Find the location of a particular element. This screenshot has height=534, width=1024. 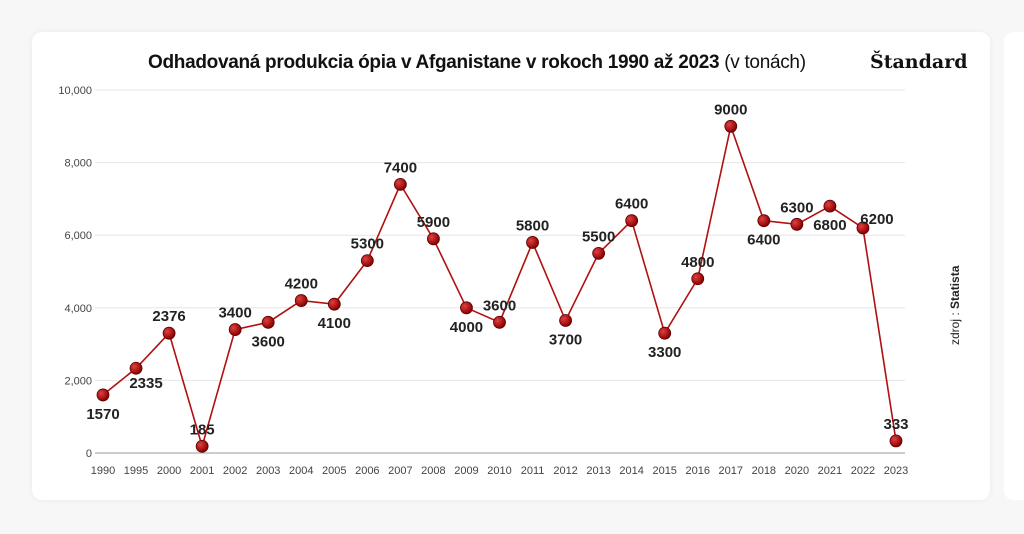

data-label: 185 is located at coordinates (202, 429).